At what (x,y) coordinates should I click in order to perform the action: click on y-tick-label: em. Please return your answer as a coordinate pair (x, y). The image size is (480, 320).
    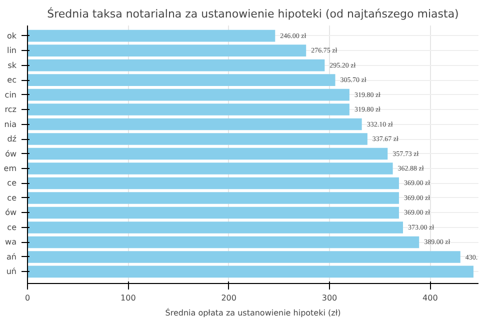
    Looking at the image, I should click on (10, 169).